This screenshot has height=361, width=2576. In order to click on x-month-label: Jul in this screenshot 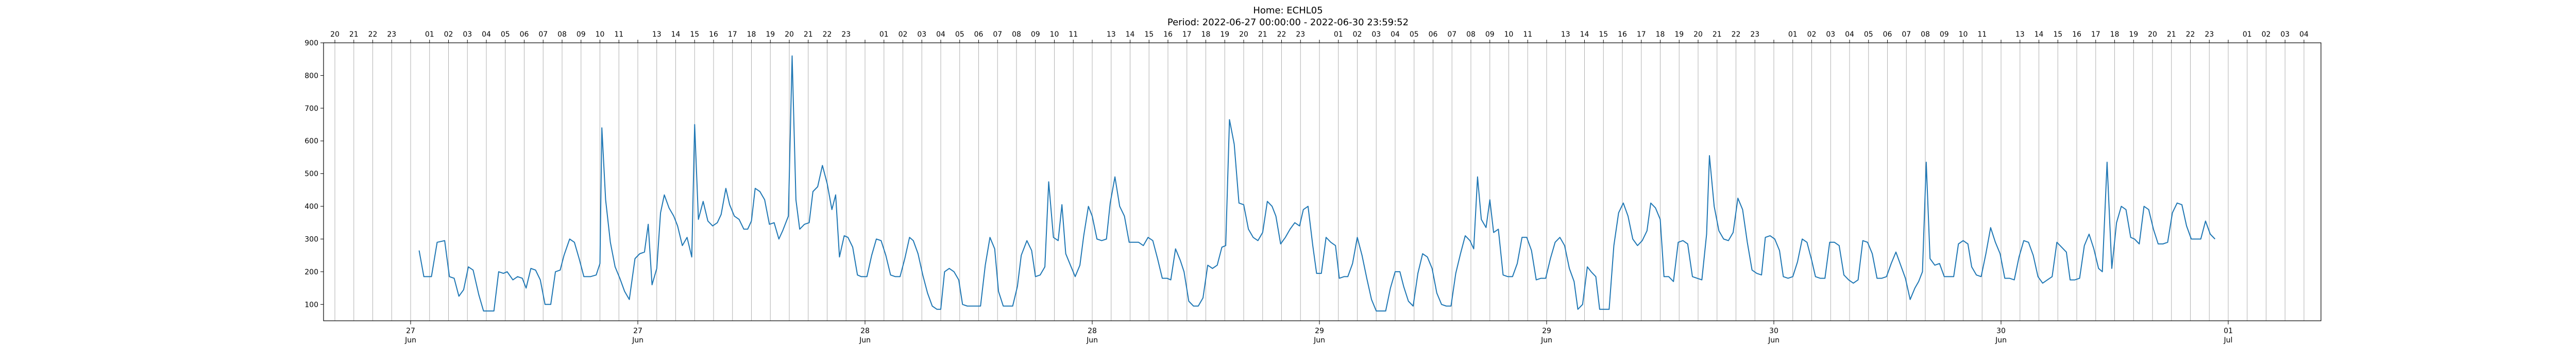, I will do `click(2228, 340)`.